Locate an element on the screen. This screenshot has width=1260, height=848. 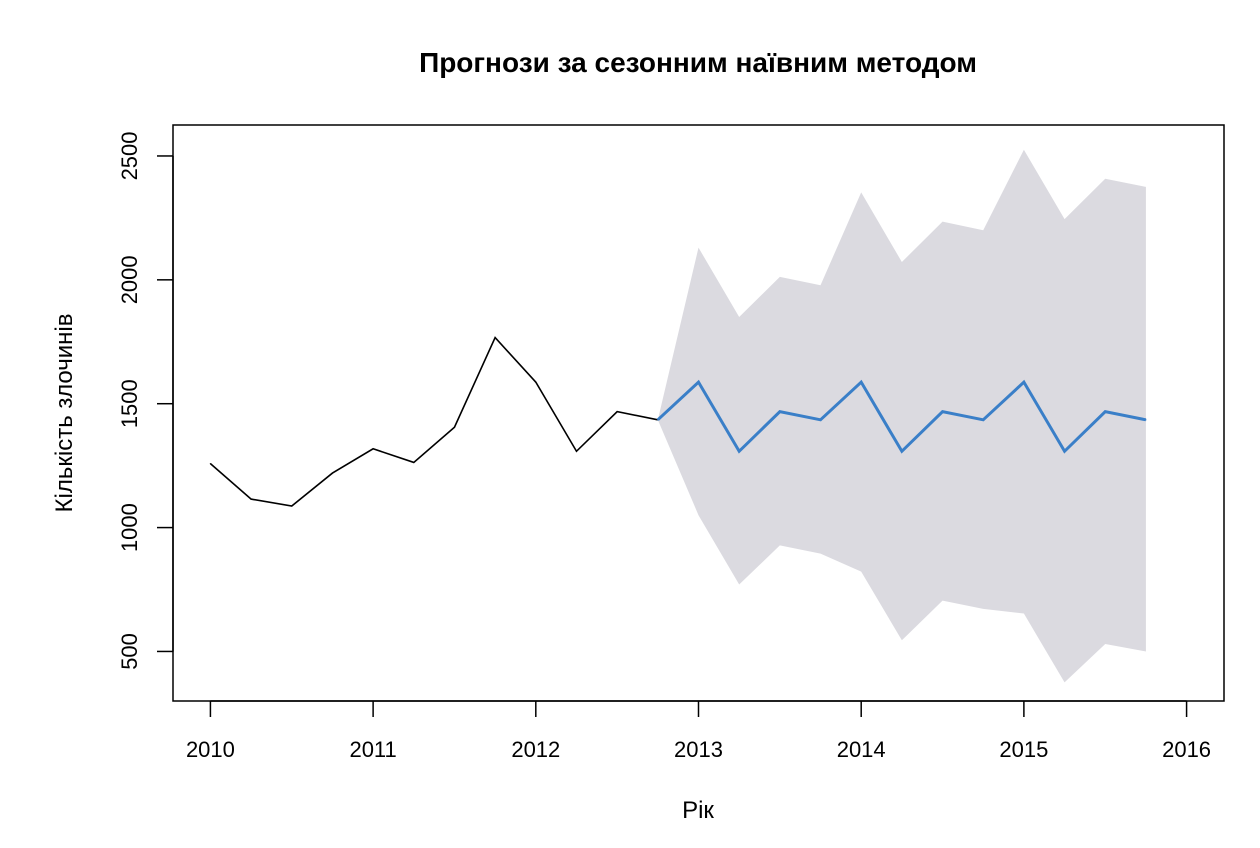
y-tick-label: 1000 is located at coordinates (129, 527).